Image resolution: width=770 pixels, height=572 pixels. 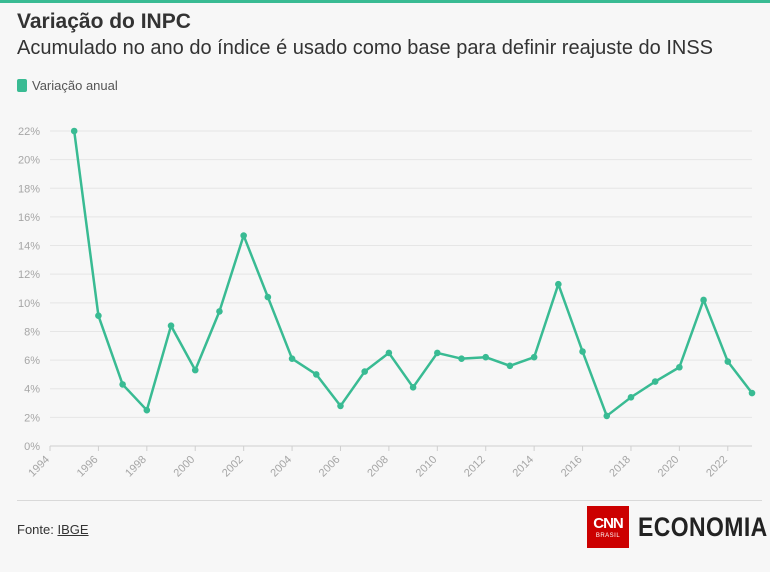 I want to click on chart-title: Variação do INPC, so click(x=104, y=21).